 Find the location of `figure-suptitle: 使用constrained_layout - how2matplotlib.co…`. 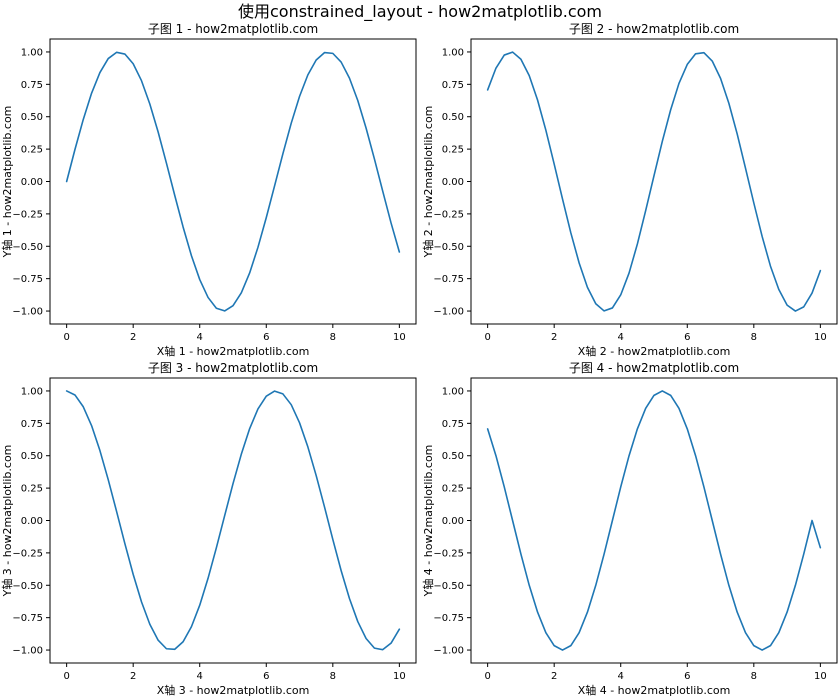

figure-suptitle: 使用constrained_layout - how2matplotlib.co… is located at coordinates (420, 12).